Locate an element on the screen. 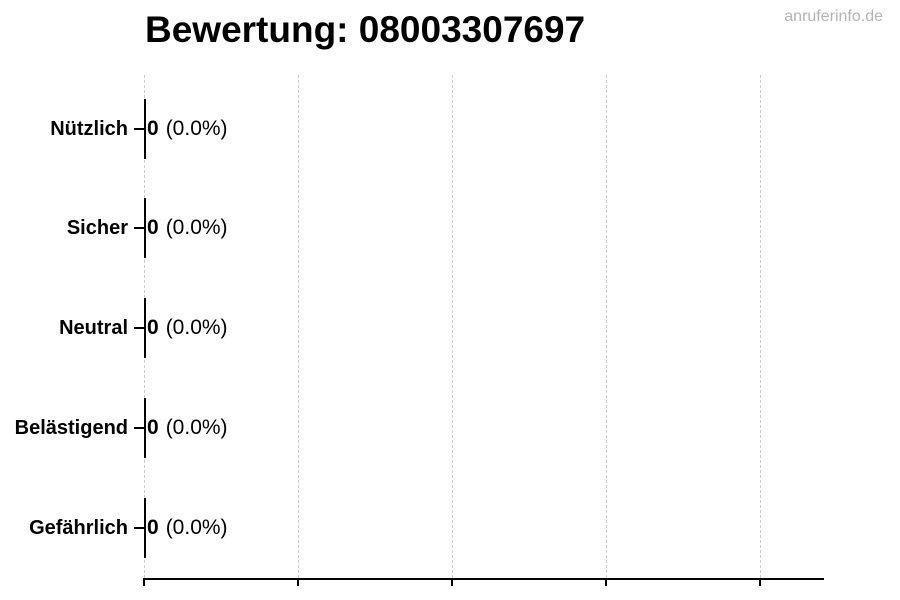 This screenshot has height=600, width=900. bar-row-neutral: Neutral 0 (0.0%) is located at coordinates (450, 328).